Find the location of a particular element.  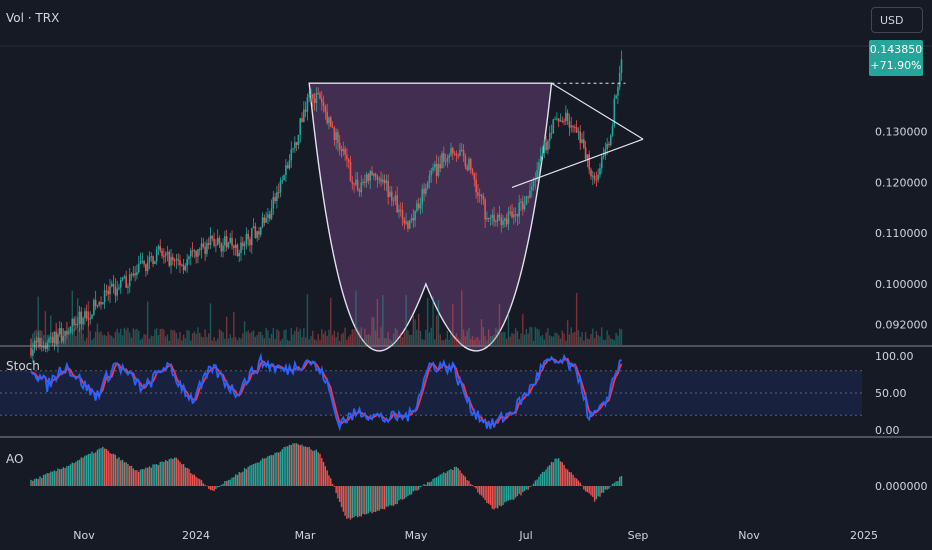

currency-button: USD is located at coordinates (897, 20).